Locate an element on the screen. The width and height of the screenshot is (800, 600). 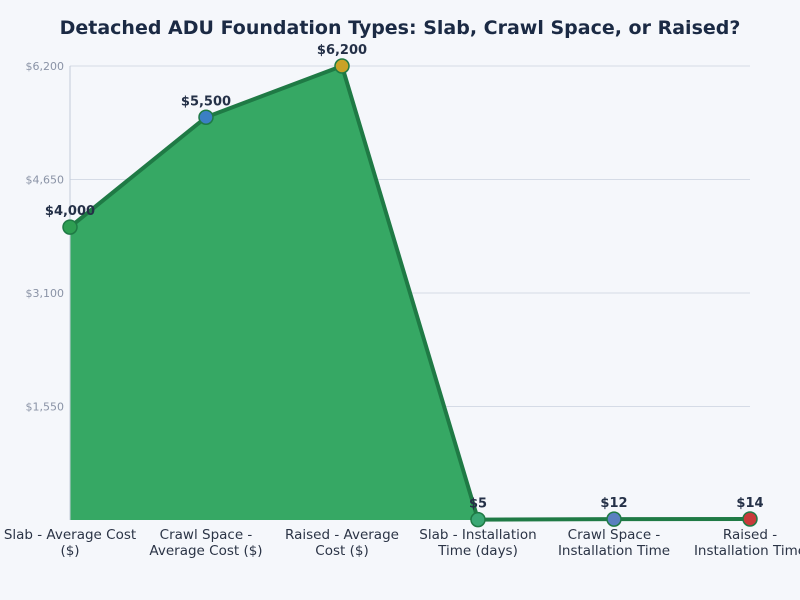
data-label-4: $12 is located at coordinates (613, 503).